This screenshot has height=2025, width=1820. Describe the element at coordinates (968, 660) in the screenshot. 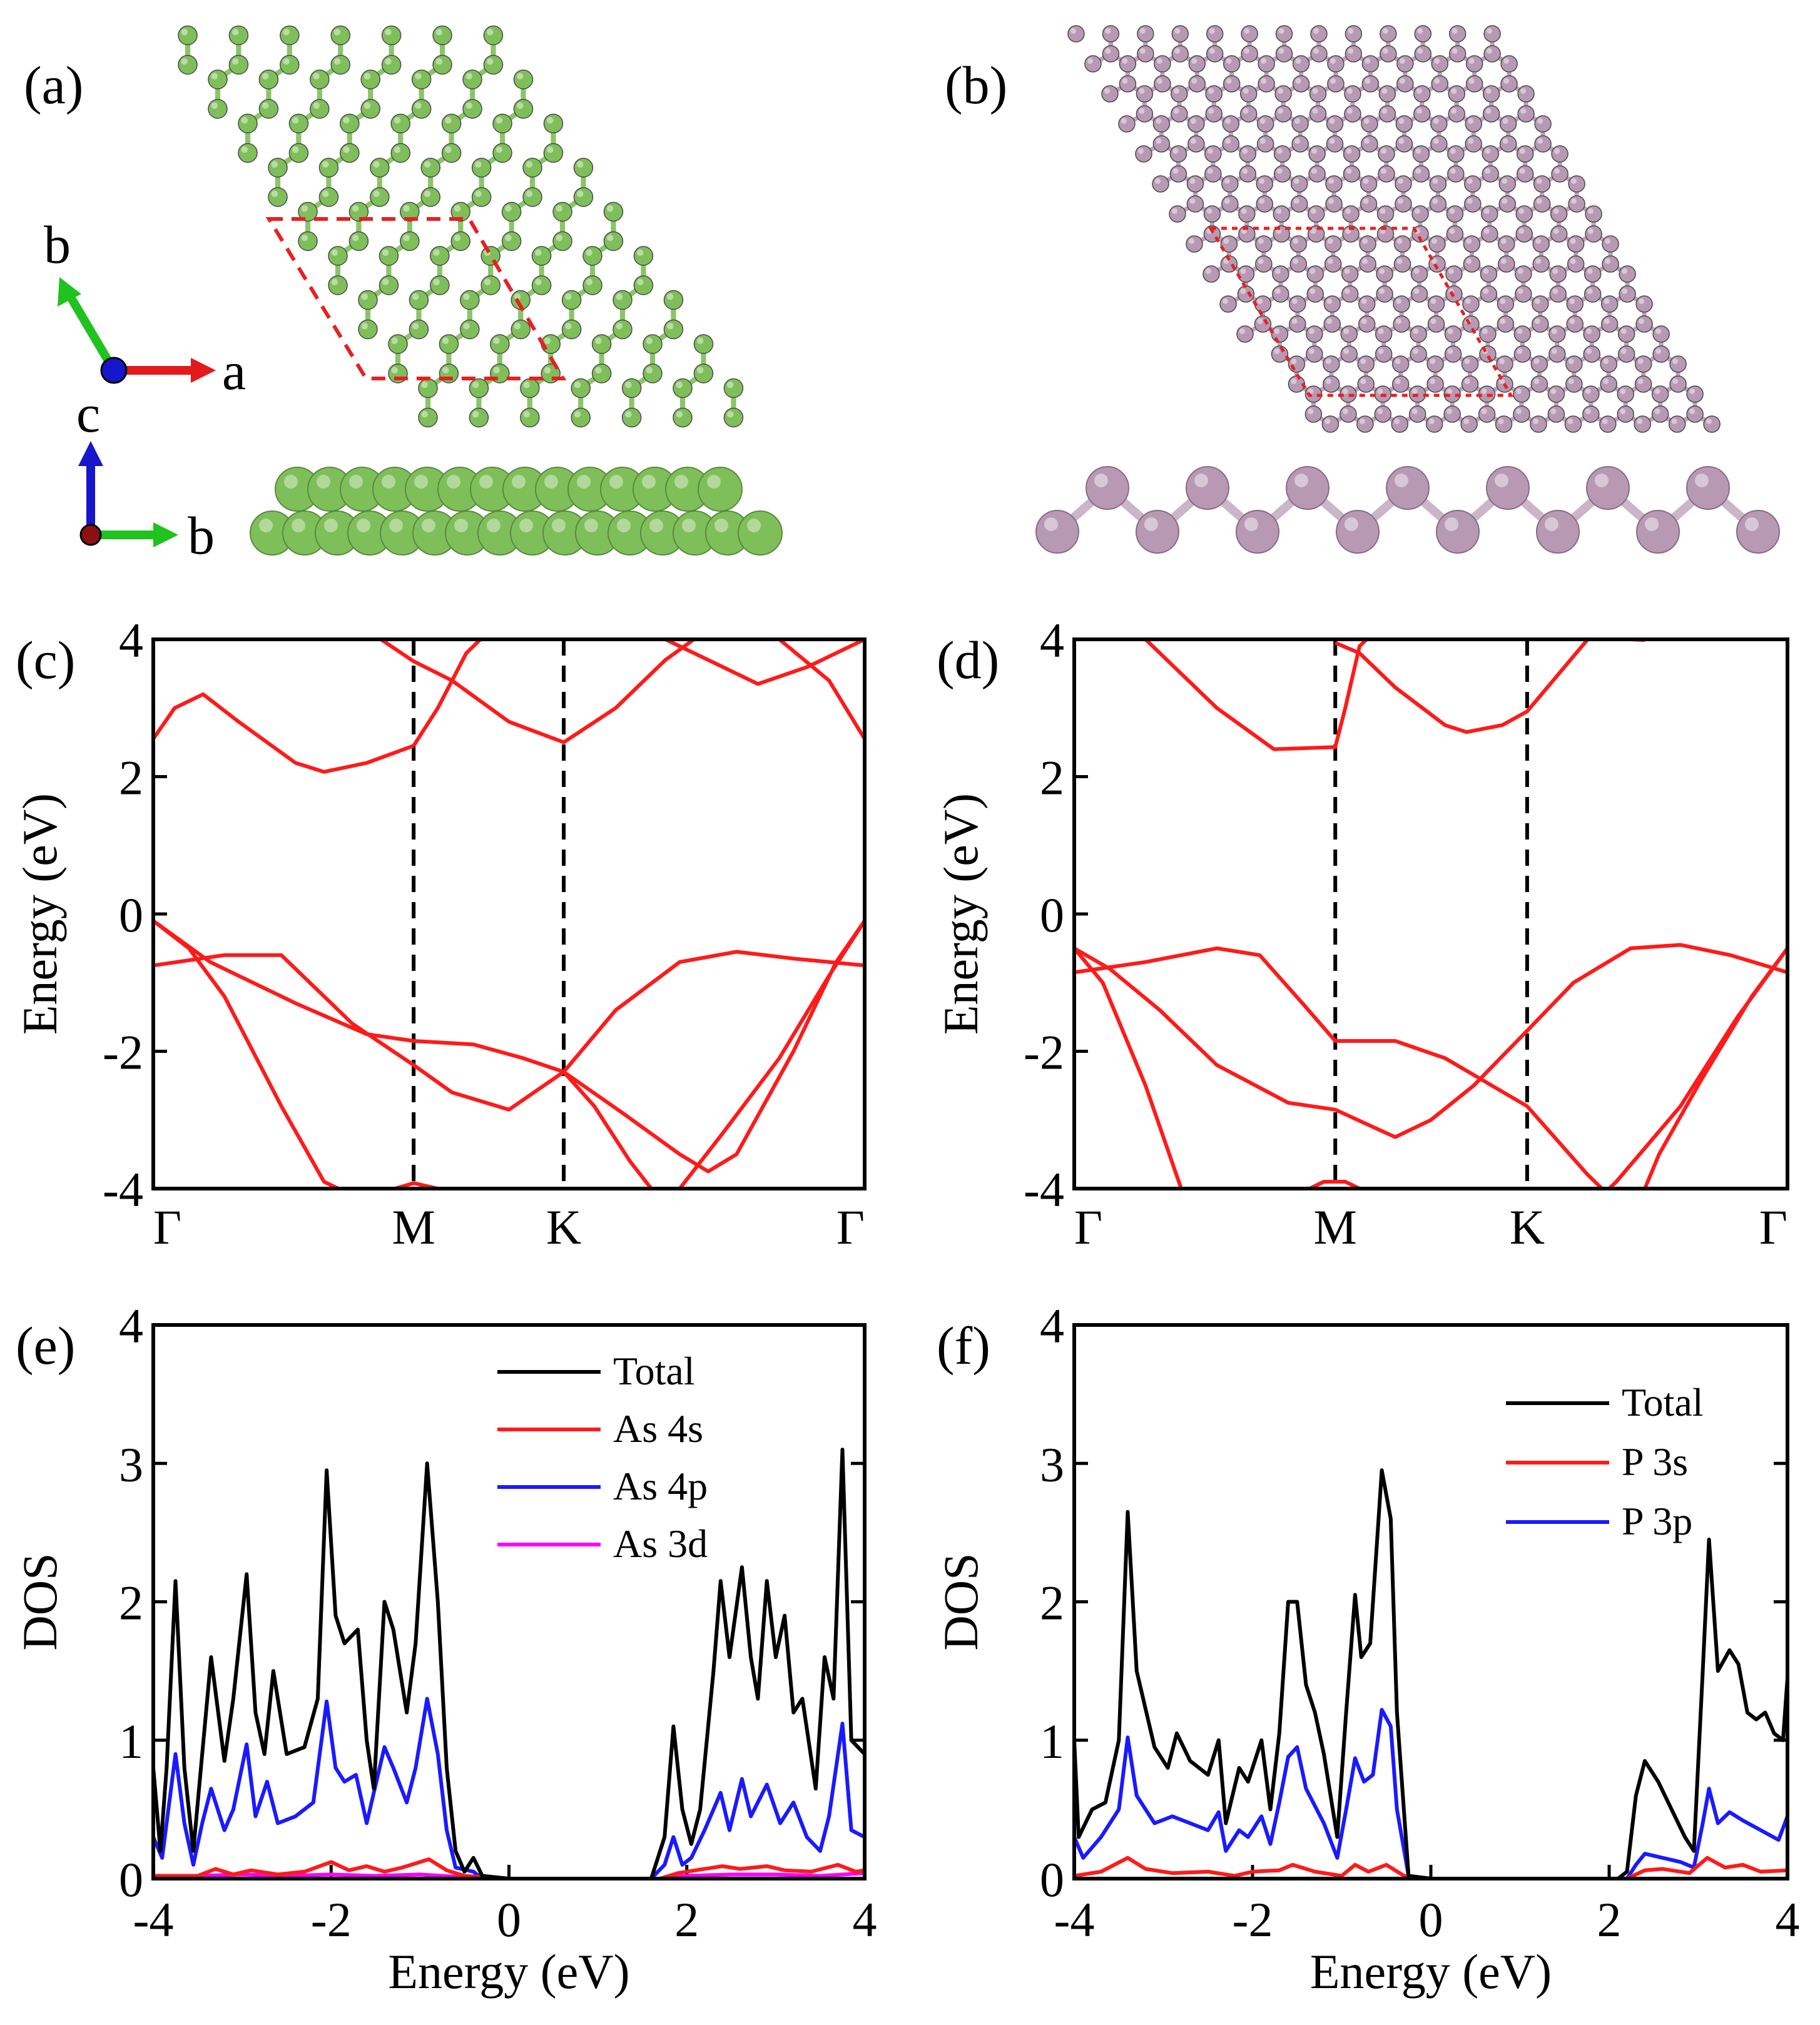

I see `panel-label-d: (d)` at that location.